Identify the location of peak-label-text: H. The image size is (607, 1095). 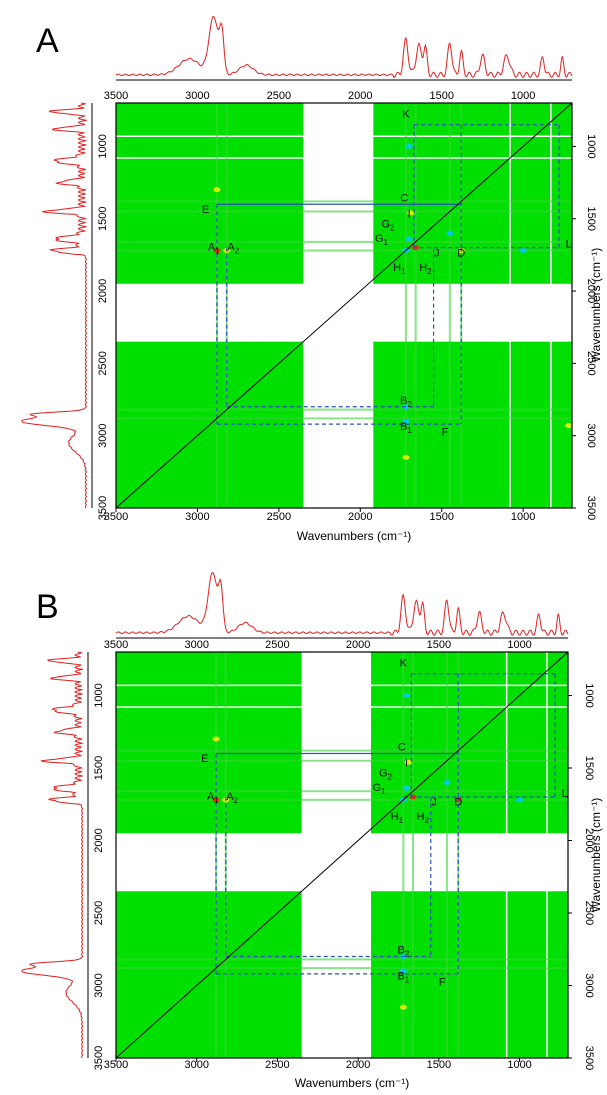
(421, 817).